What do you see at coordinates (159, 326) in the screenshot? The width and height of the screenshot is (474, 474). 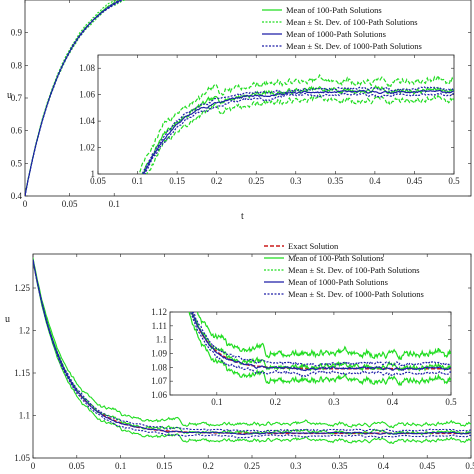 I see `y-tick-label: 1.11` at bounding box center [159, 326].